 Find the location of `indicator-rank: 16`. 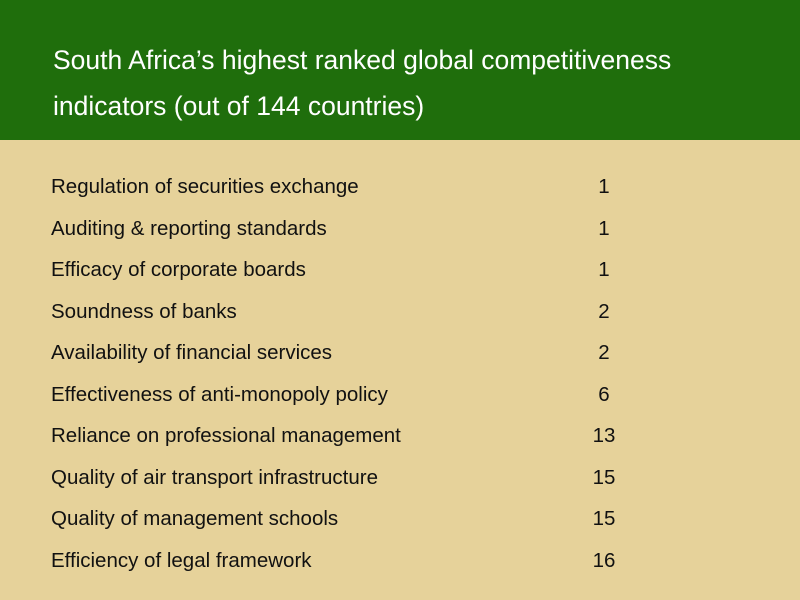

indicator-rank: 16 is located at coordinates (604, 560).